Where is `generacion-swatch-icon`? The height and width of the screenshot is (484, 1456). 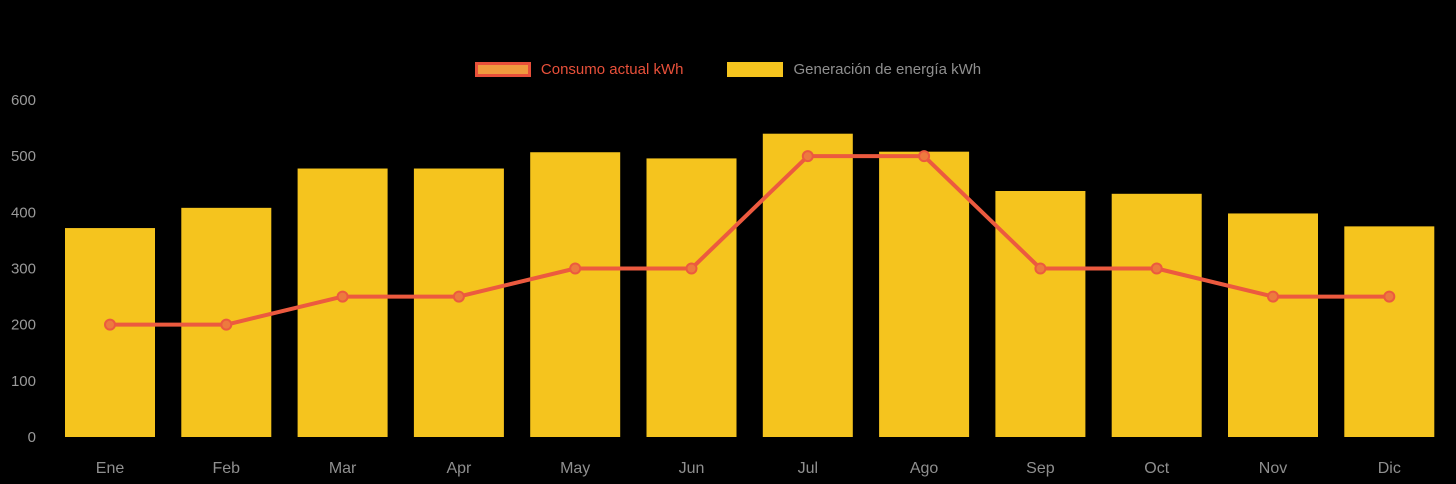
generacion-swatch-icon is located at coordinates (755, 69).